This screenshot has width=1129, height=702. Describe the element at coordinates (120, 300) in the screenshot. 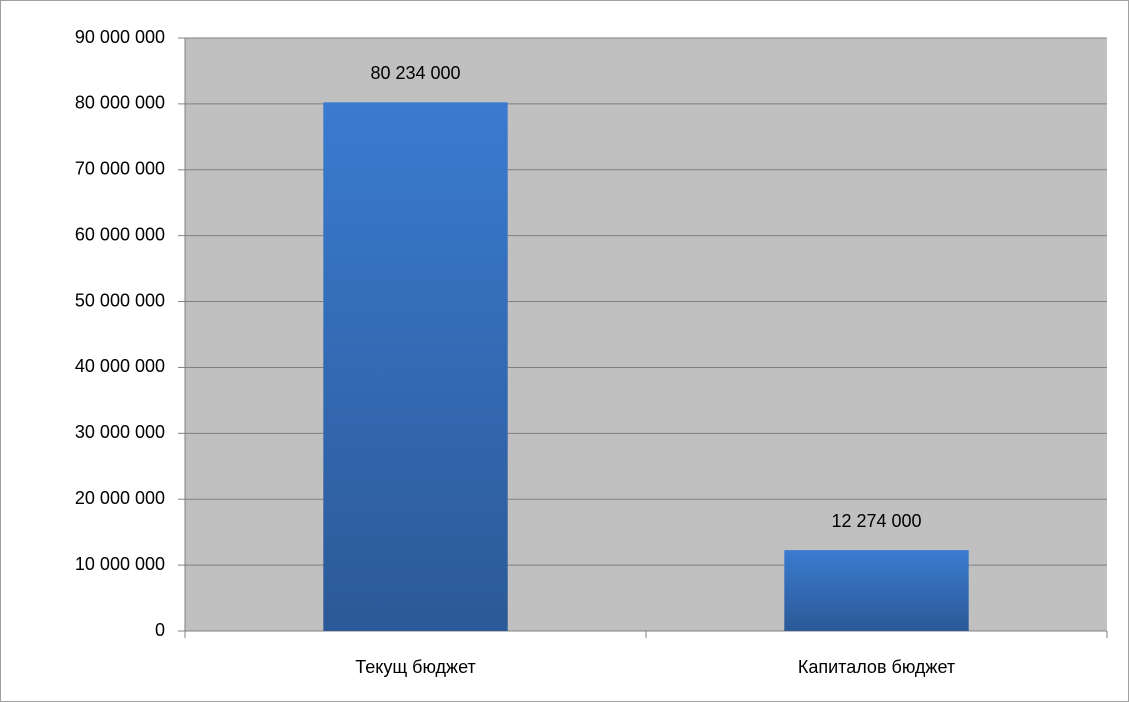

I see `y-tick-label: 50 000 000` at that location.